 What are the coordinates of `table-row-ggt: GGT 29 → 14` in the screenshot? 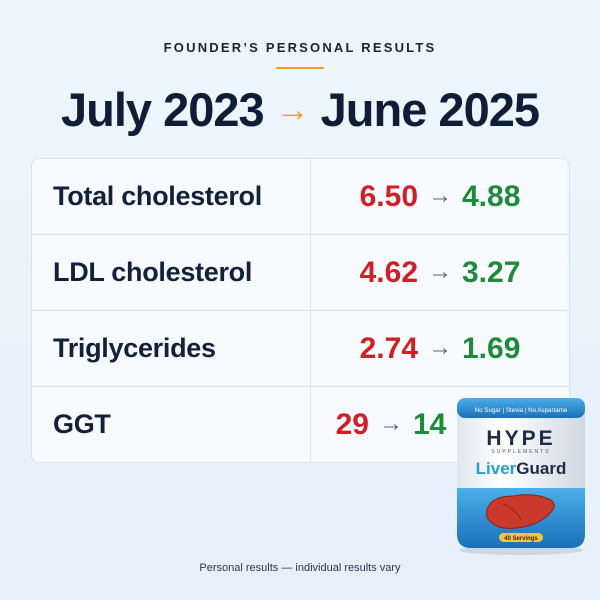 It's located at (300, 424).